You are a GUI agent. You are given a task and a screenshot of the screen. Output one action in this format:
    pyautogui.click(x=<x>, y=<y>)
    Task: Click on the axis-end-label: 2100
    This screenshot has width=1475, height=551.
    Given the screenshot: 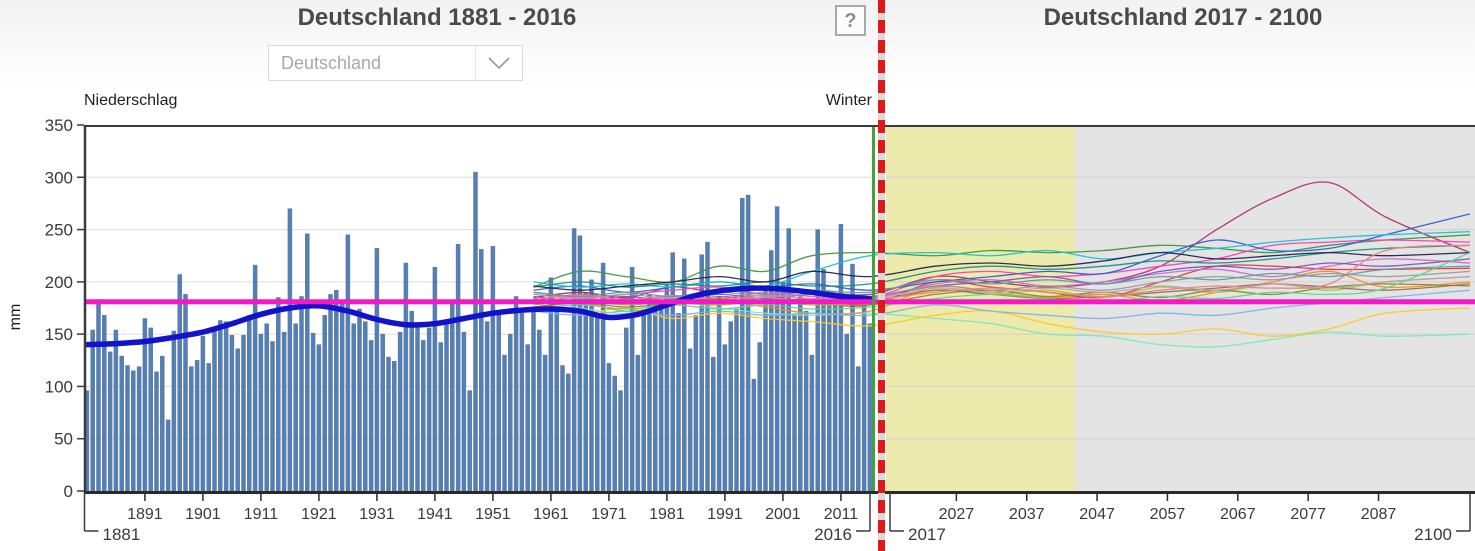 What is the action you would take?
    pyautogui.click(x=1433, y=534)
    